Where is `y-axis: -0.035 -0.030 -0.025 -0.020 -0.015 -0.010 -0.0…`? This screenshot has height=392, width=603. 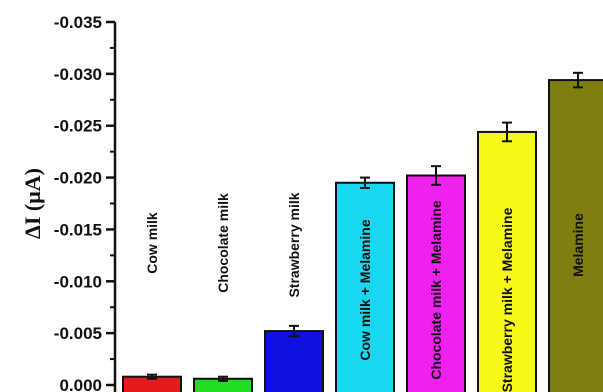 y-axis: -0.035 -0.030 -0.025 -0.020 -0.015 -0.010 -0.0… is located at coordinates (85, 202).